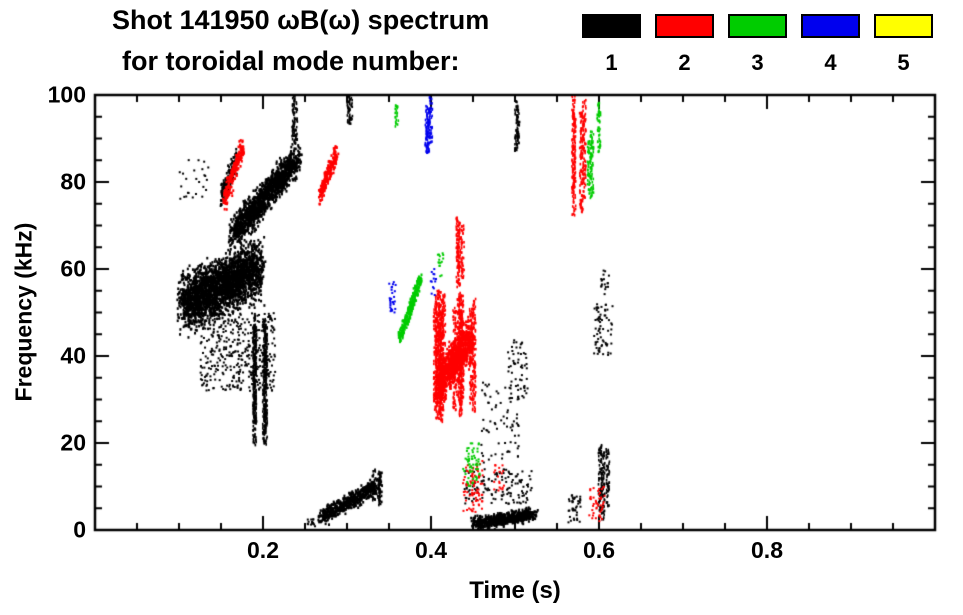 The width and height of the screenshot is (963, 615). Describe the element at coordinates (263, 550) in the screenshot. I see `x-tick-label: 0.2` at that location.